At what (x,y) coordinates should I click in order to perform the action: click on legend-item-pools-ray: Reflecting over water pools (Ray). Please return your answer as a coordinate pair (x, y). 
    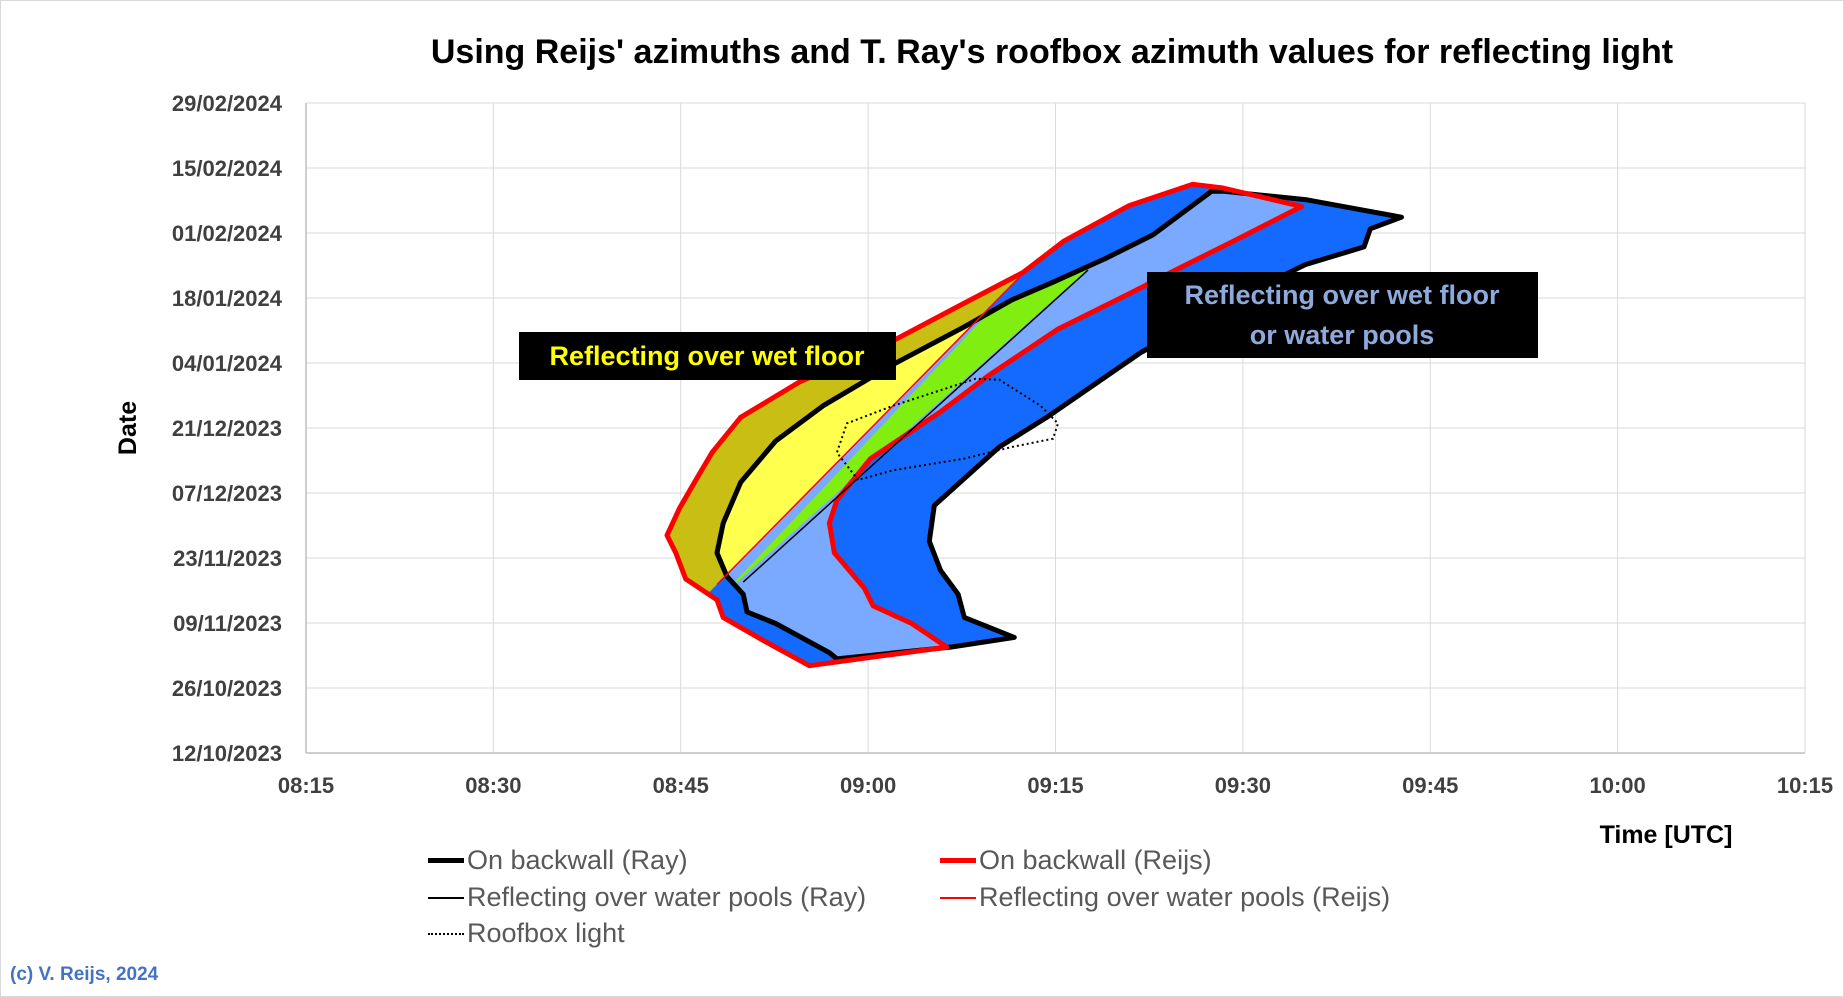
    Looking at the image, I should click on (647, 897).